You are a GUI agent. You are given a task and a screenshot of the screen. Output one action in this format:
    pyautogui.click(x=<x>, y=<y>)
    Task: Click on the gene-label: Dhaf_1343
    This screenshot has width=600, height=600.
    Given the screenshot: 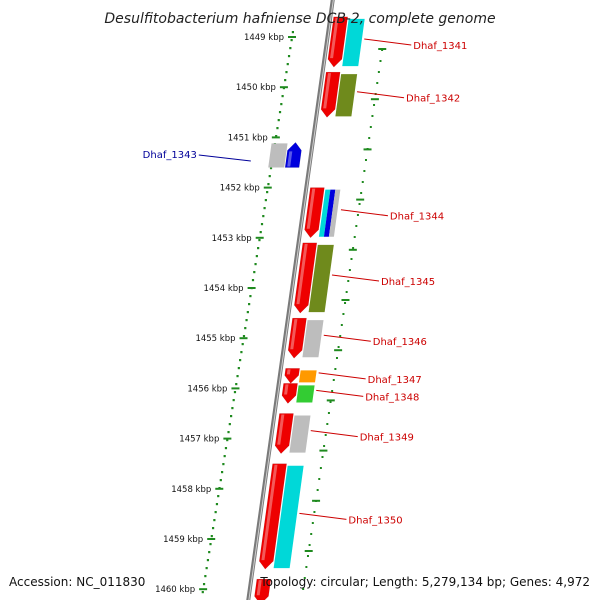 What is the action you would take?
    pyautogui.click(x=170, y=155)
    